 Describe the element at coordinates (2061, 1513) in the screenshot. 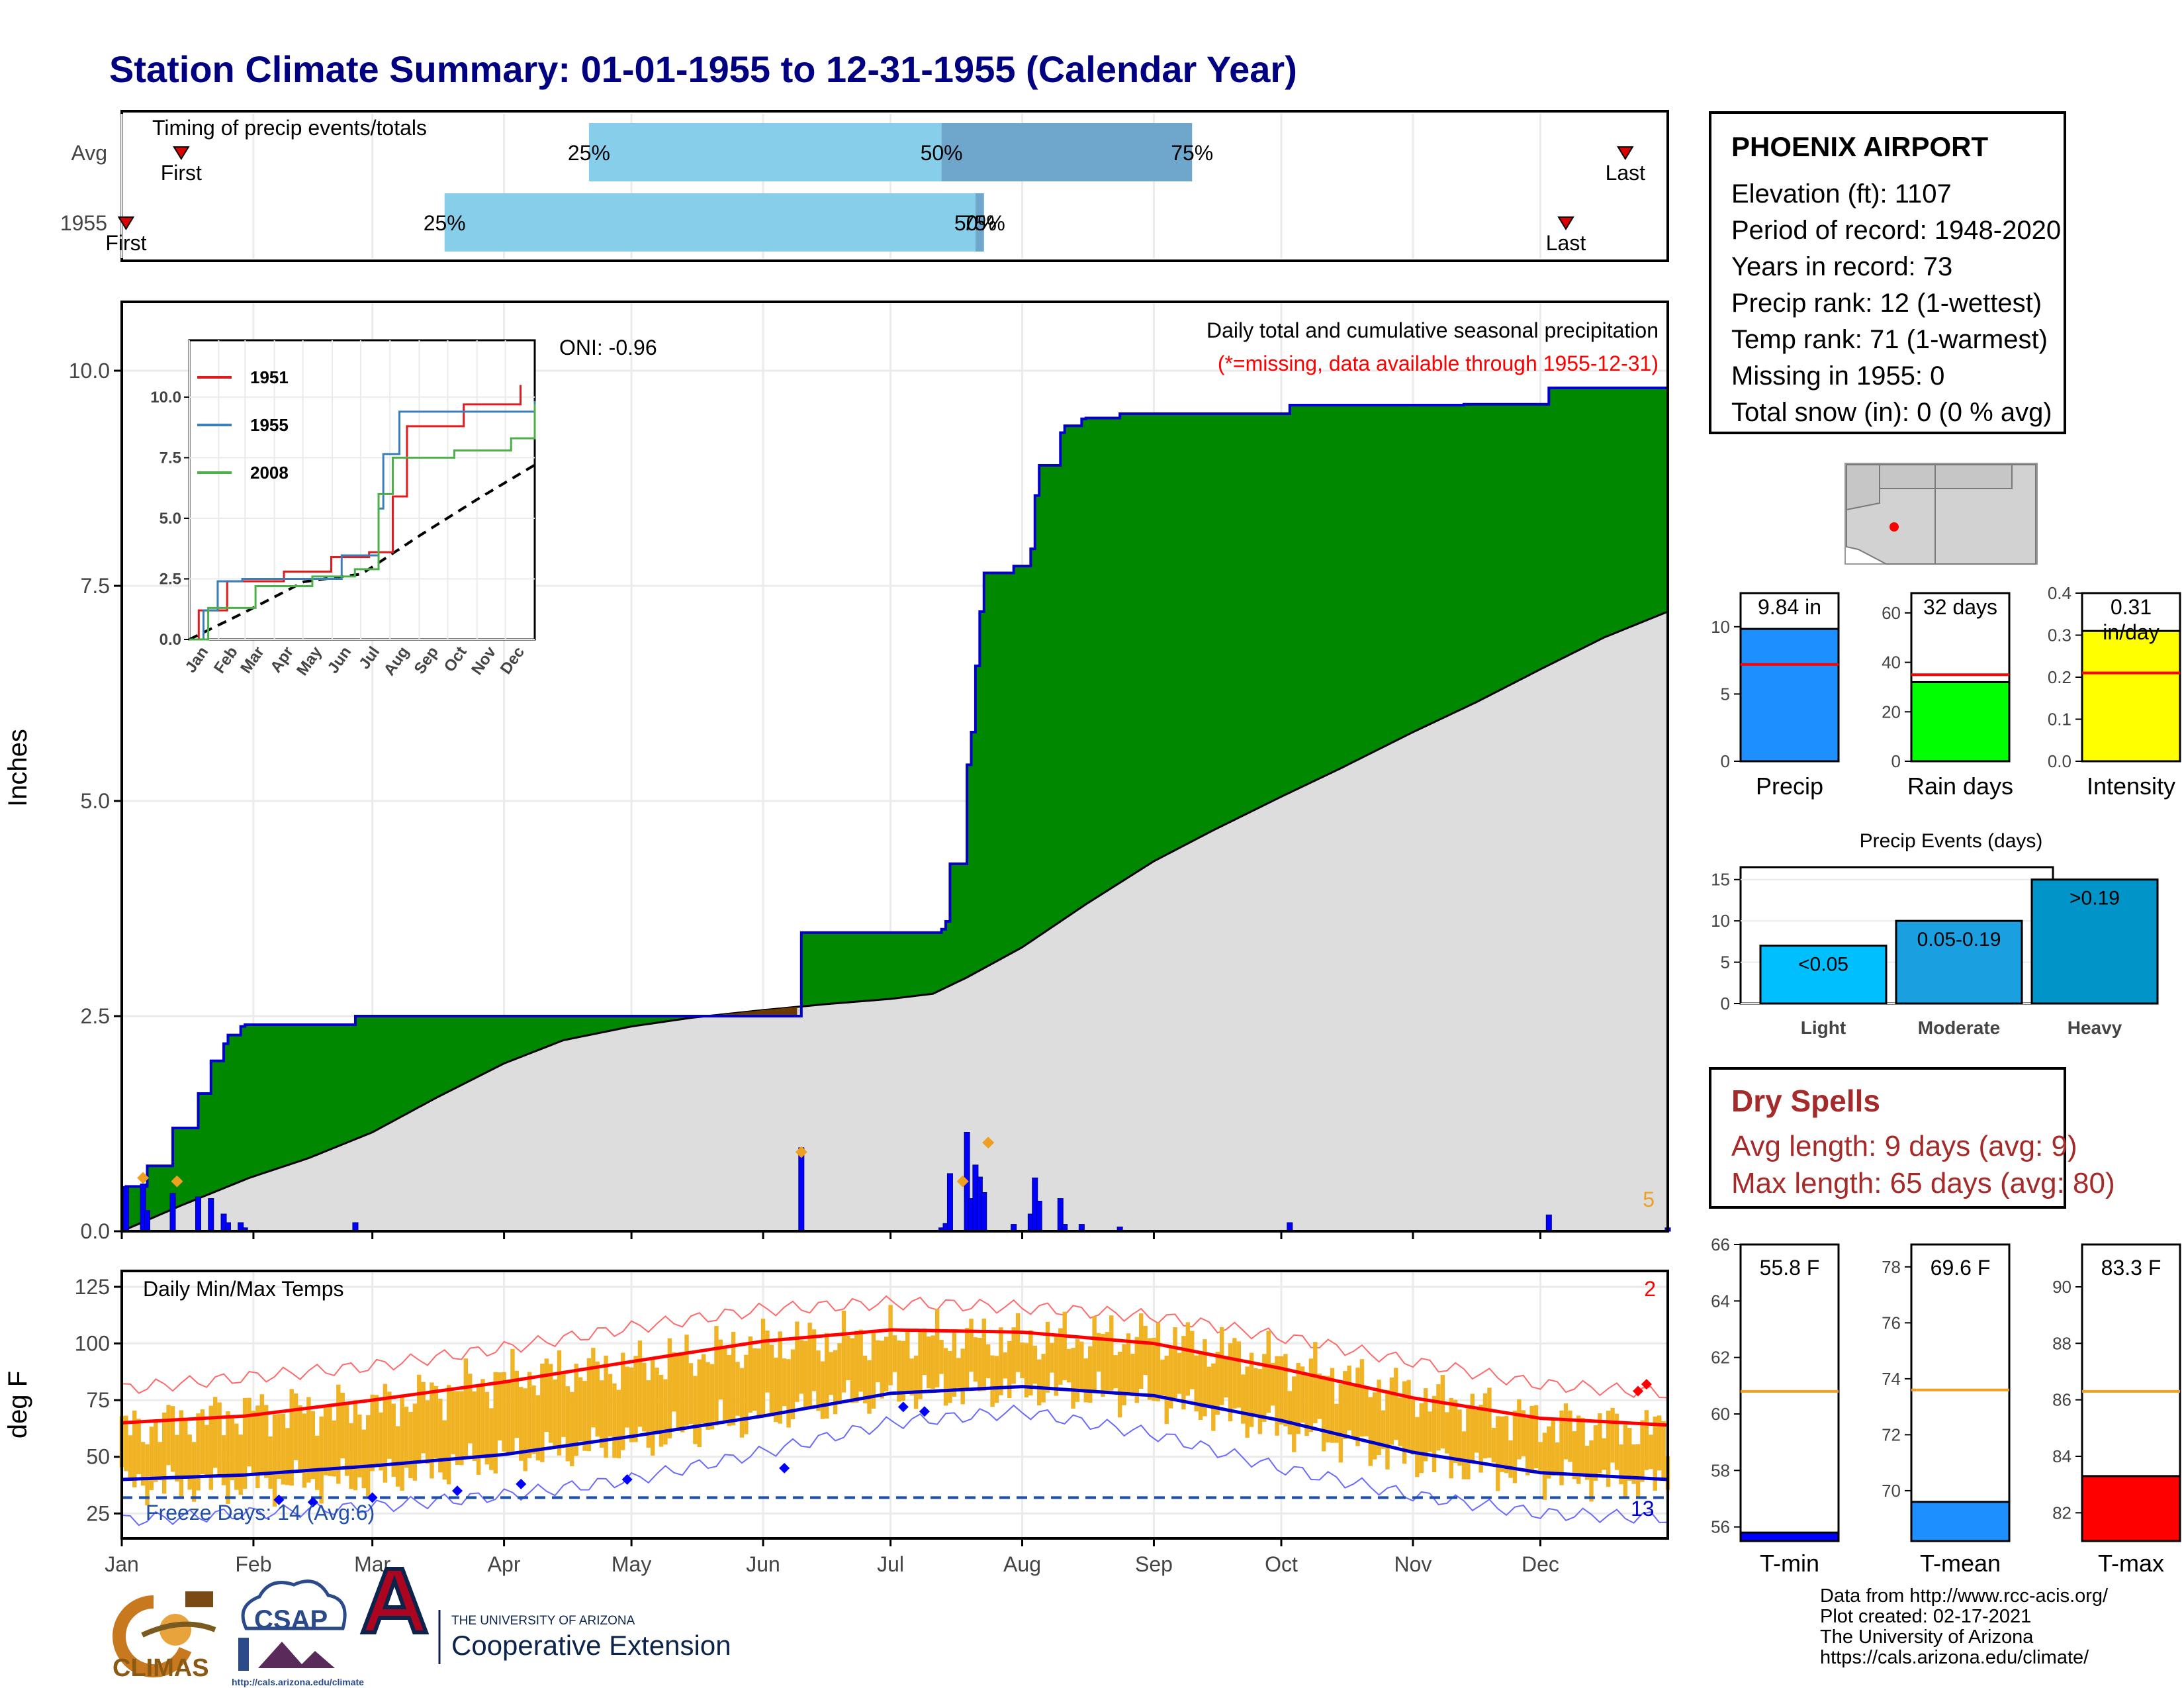

I see `tmax-y-tick-label: 82` at that location.